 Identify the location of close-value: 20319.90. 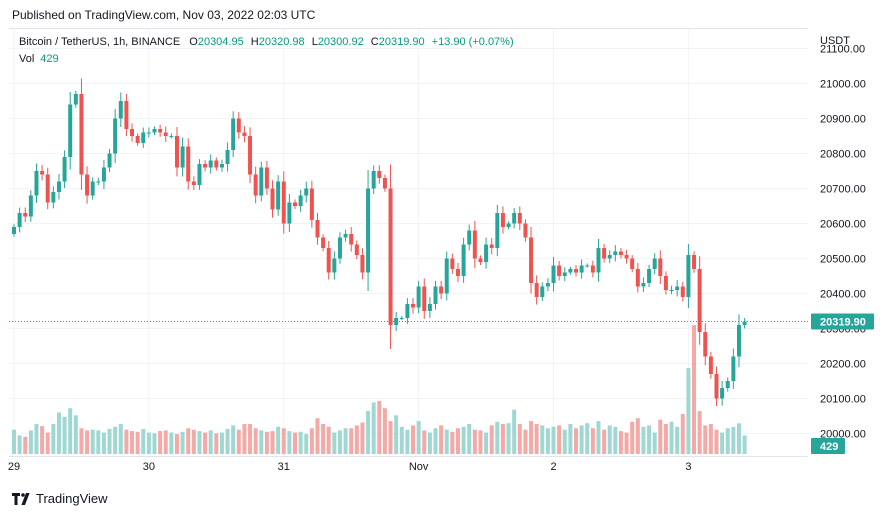
(401, 42).